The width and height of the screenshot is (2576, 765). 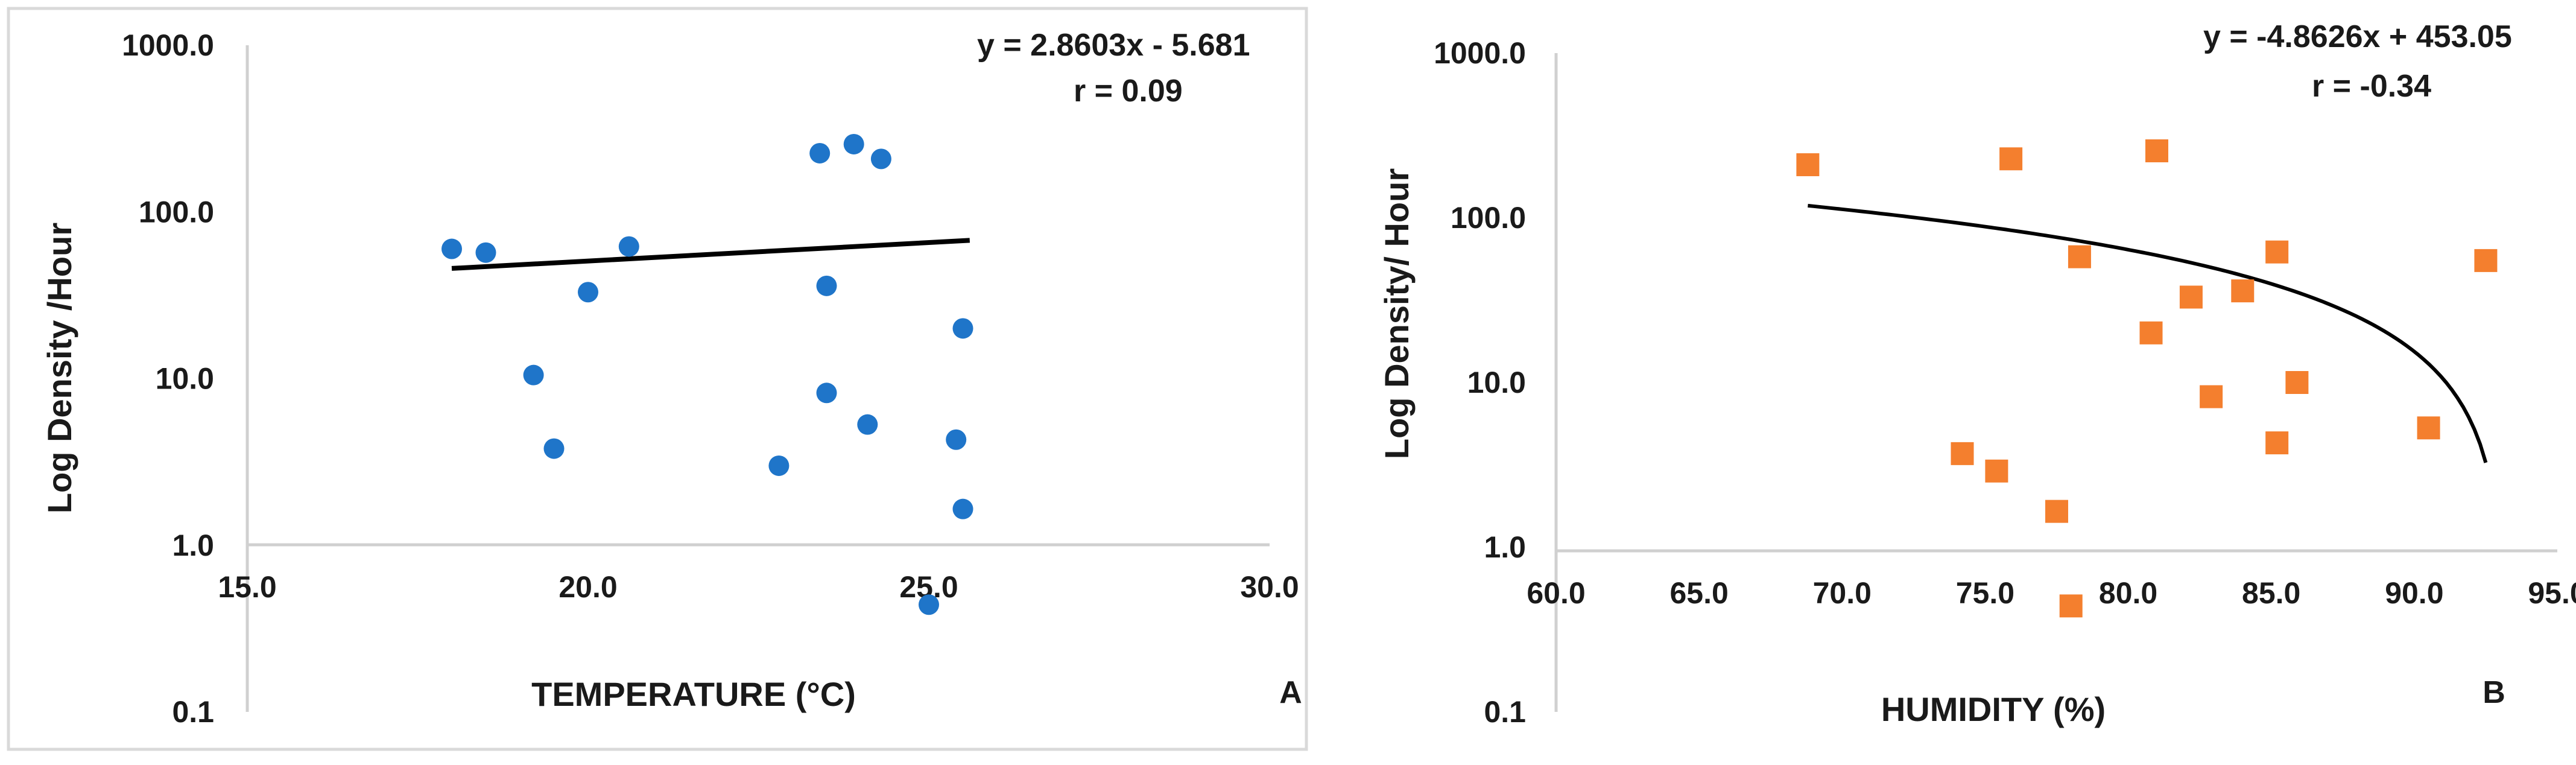 What do you see at coordinates (1290, 693) in the screenshot?
I see `panel-label: A` at bounding box center [1290, 693].